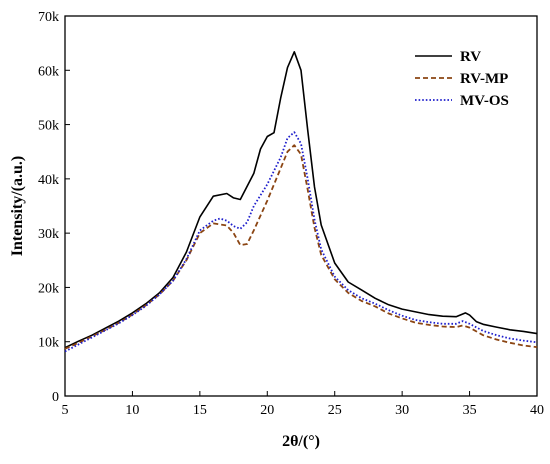 The image size is (550, 464). What do you see at coordinates (48, 343) in the screenshot?
I see `y-tick-label: 10k` at bounding box center [48, 343].